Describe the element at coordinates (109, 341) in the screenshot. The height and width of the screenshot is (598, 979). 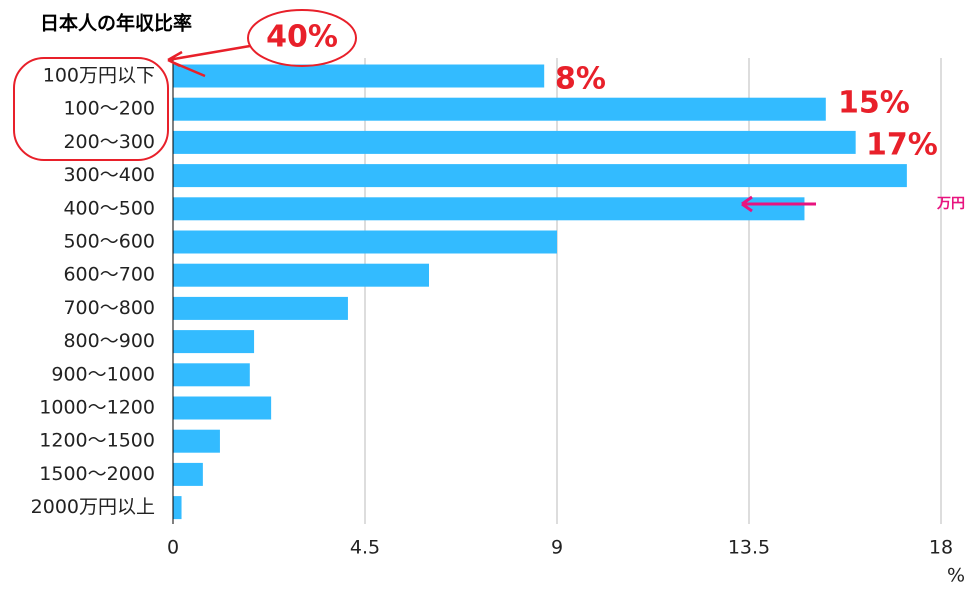
I see `y-tick-label: 800〜900` at that location.